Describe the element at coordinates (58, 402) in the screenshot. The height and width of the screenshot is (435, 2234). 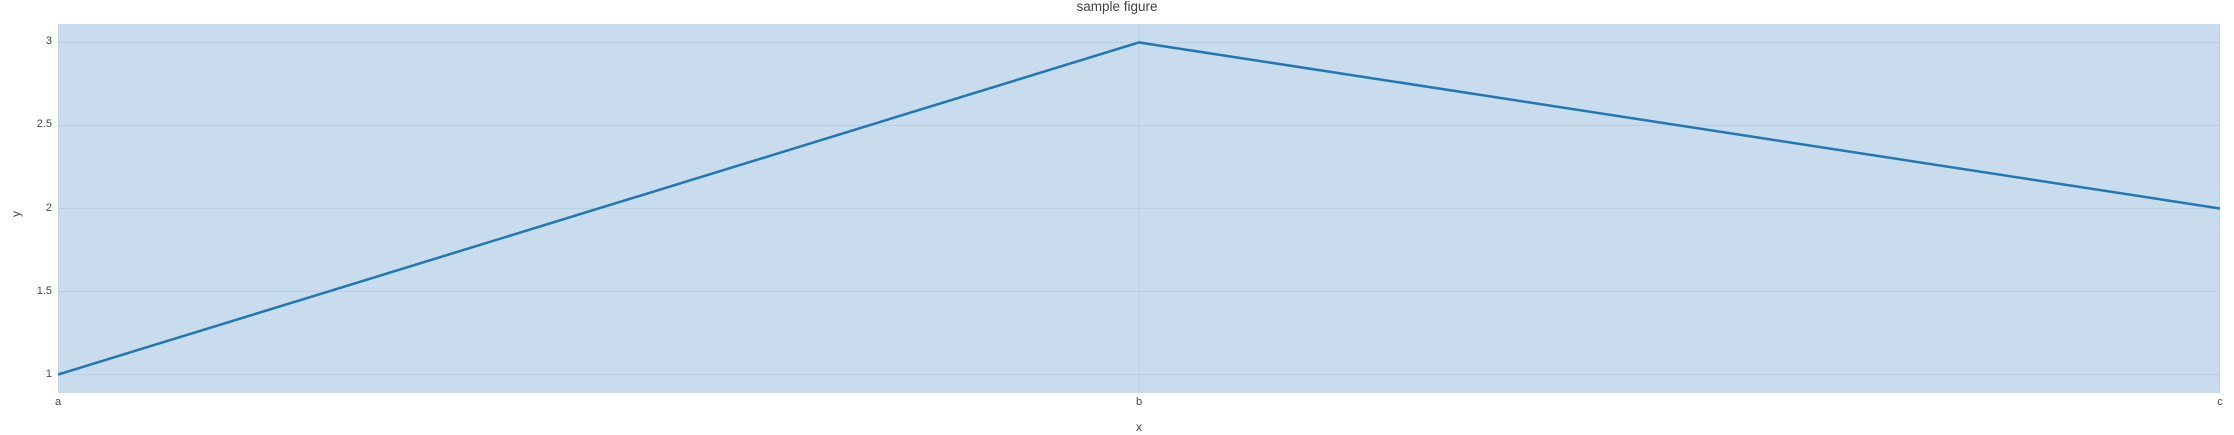
I see `x-tick-label: a` at that location.